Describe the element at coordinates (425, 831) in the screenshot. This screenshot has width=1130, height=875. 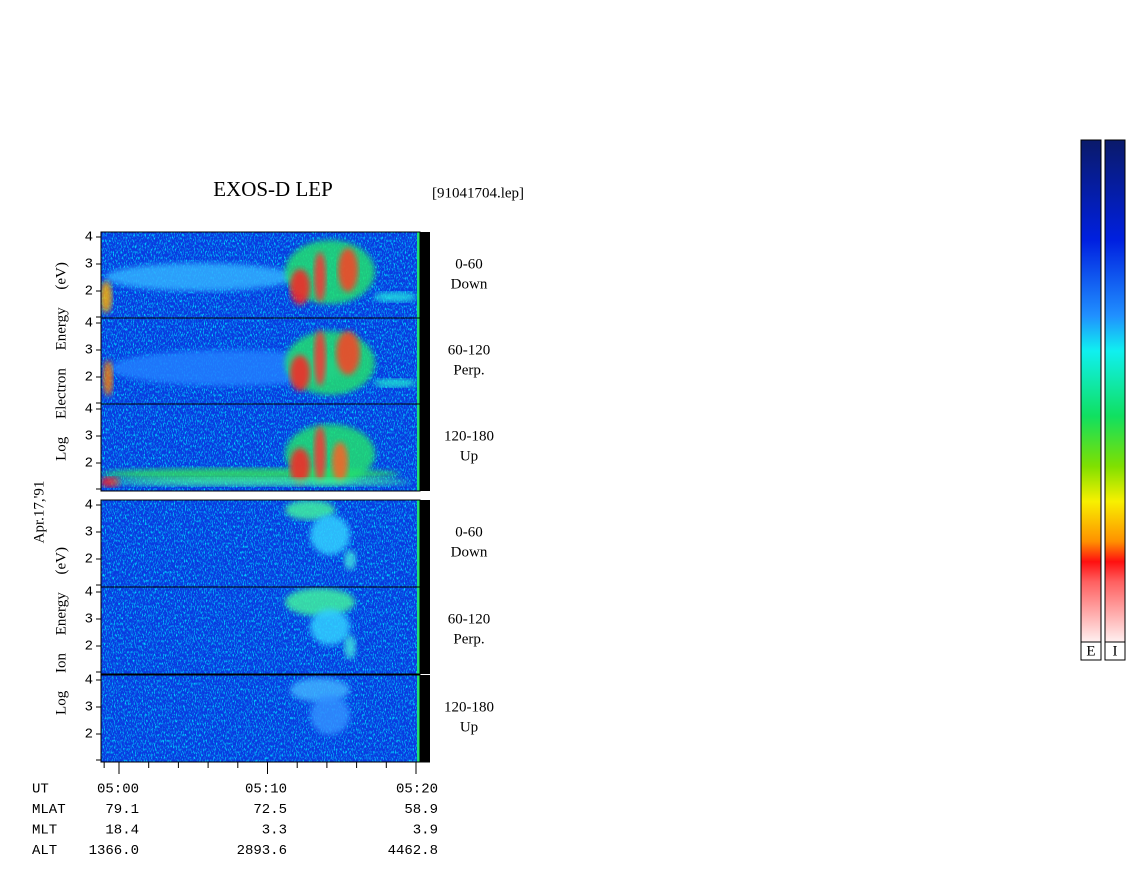
I see `row-value: 3.9` at that location.